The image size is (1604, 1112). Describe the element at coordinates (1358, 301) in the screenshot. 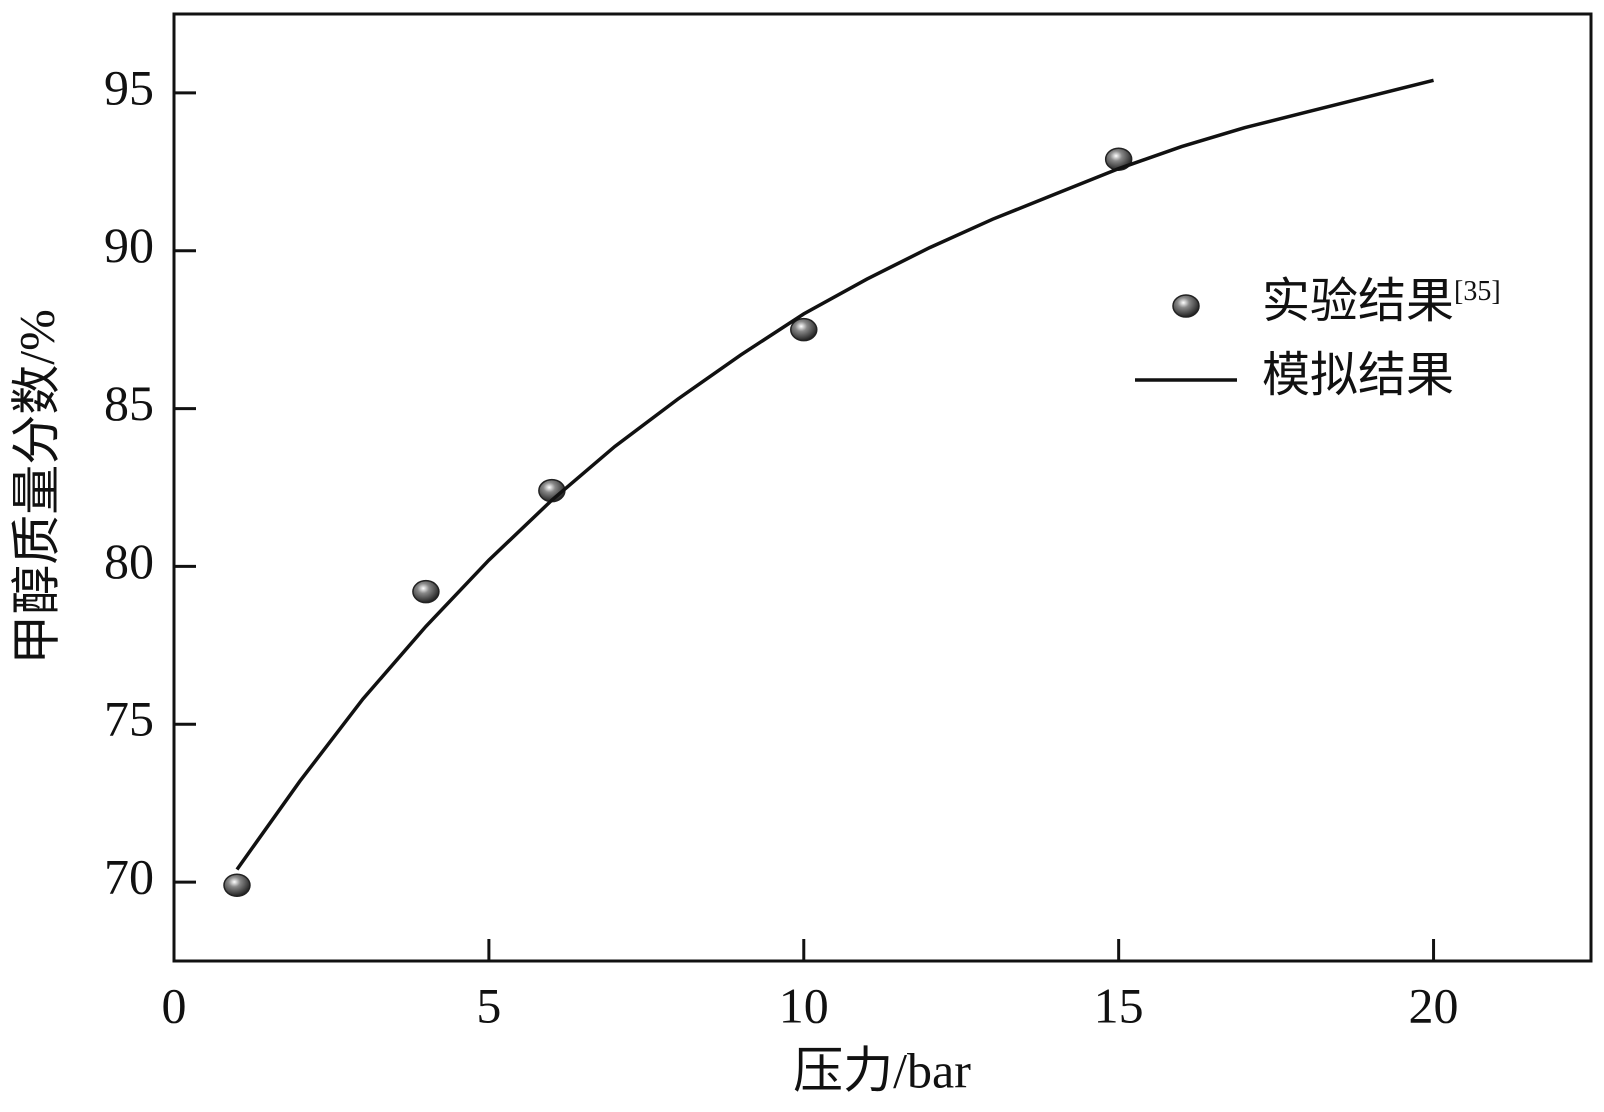

I see `legend-name: 实验结果` at that location.